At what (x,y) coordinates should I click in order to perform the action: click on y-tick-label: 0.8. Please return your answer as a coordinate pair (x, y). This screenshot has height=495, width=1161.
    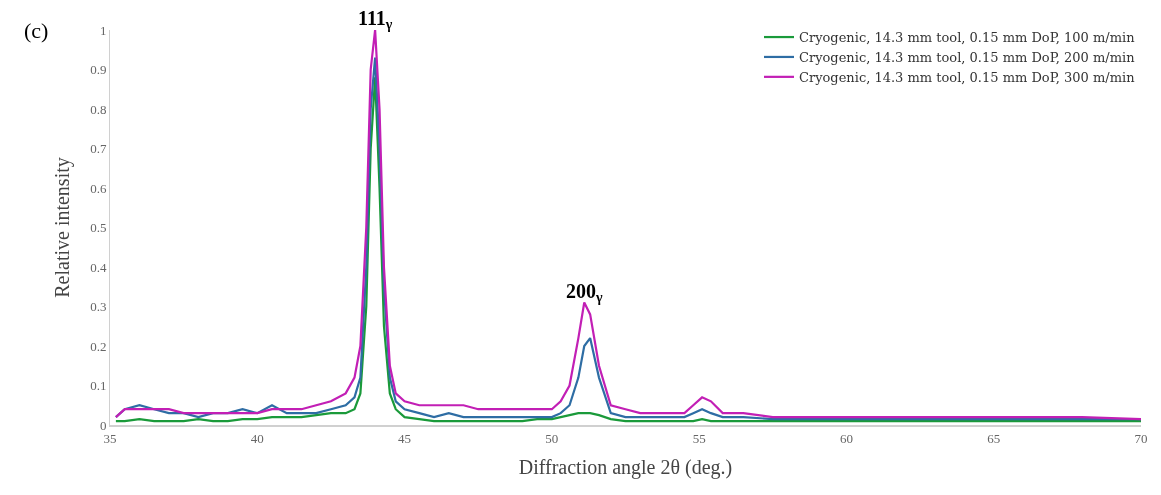
    Looking at the image, I should click on (98, 109).